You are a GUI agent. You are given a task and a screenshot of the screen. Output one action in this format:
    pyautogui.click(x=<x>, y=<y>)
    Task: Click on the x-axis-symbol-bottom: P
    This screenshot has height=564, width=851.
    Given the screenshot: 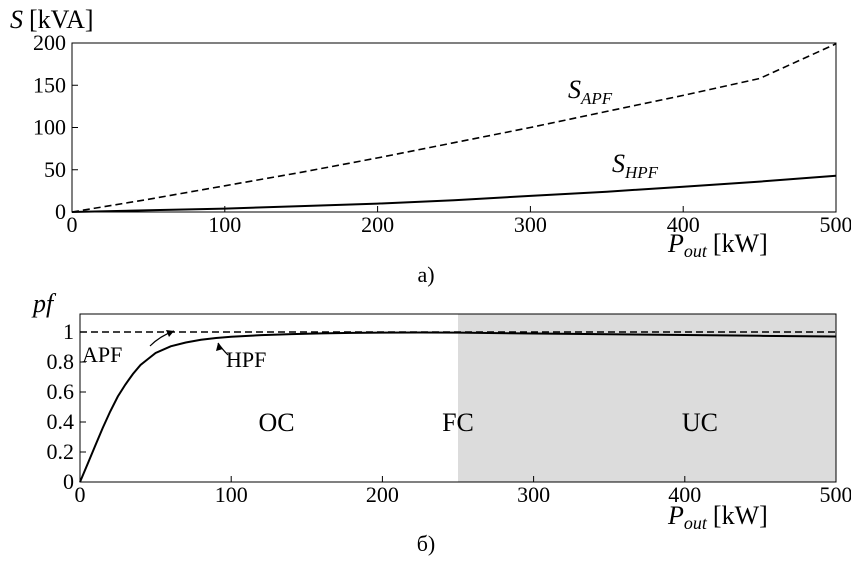 What is the action you would take?
    pyautogui.click(x=675, y=515)
    